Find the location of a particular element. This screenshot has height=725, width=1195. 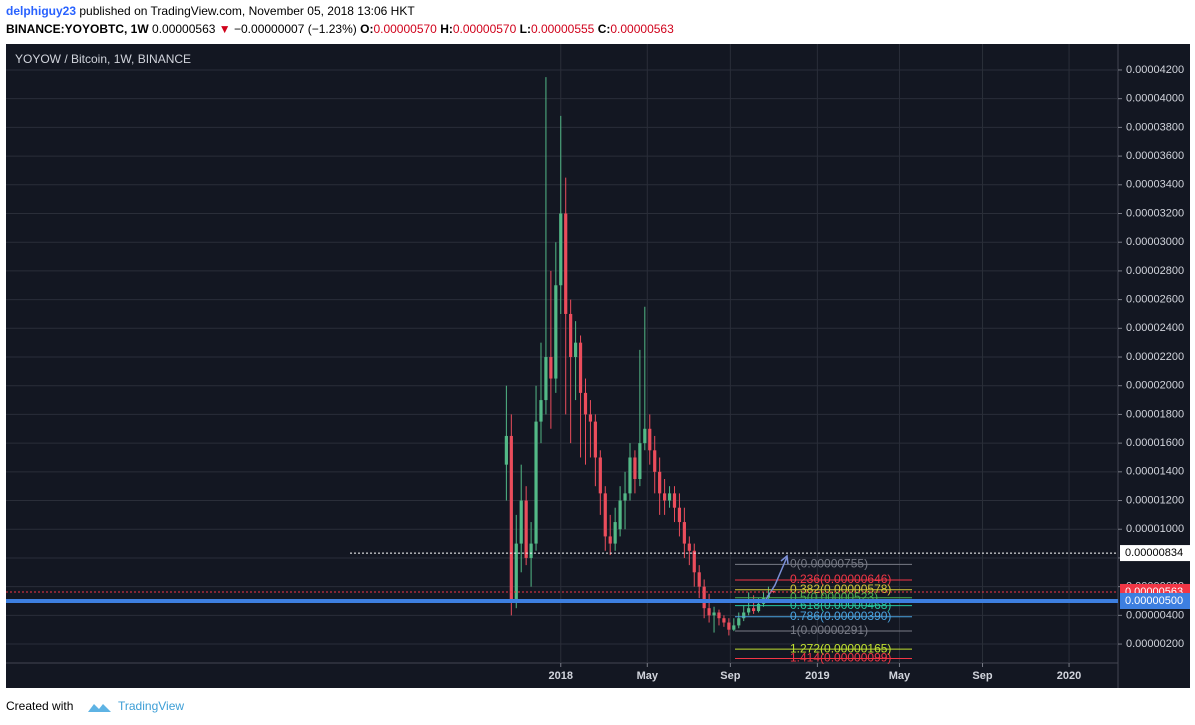

y-tick-label: 0.00000400 is located at coordinates (1155, 615).